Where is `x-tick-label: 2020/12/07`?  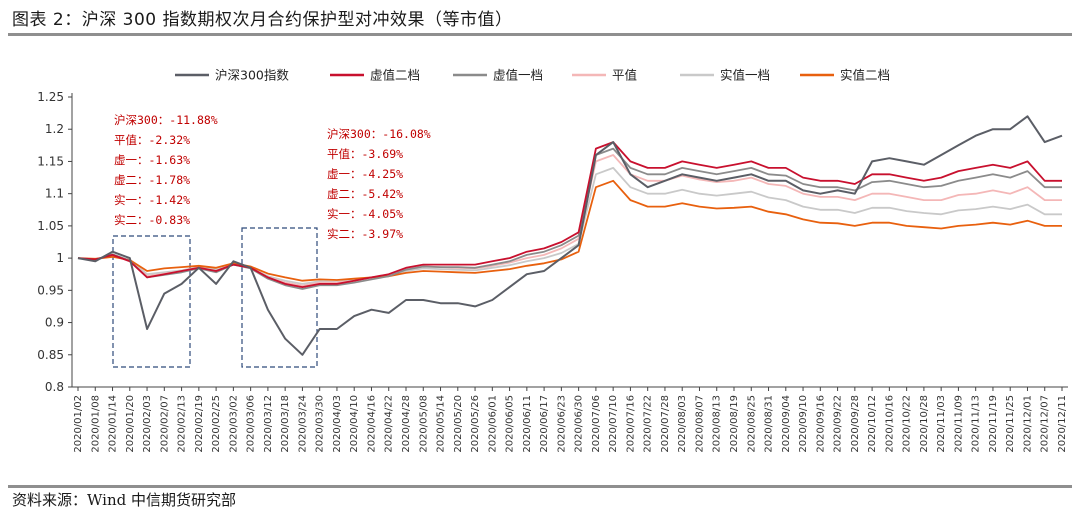
x-tick-label: 2020/12/07 is located at coordinates (1045, 424).